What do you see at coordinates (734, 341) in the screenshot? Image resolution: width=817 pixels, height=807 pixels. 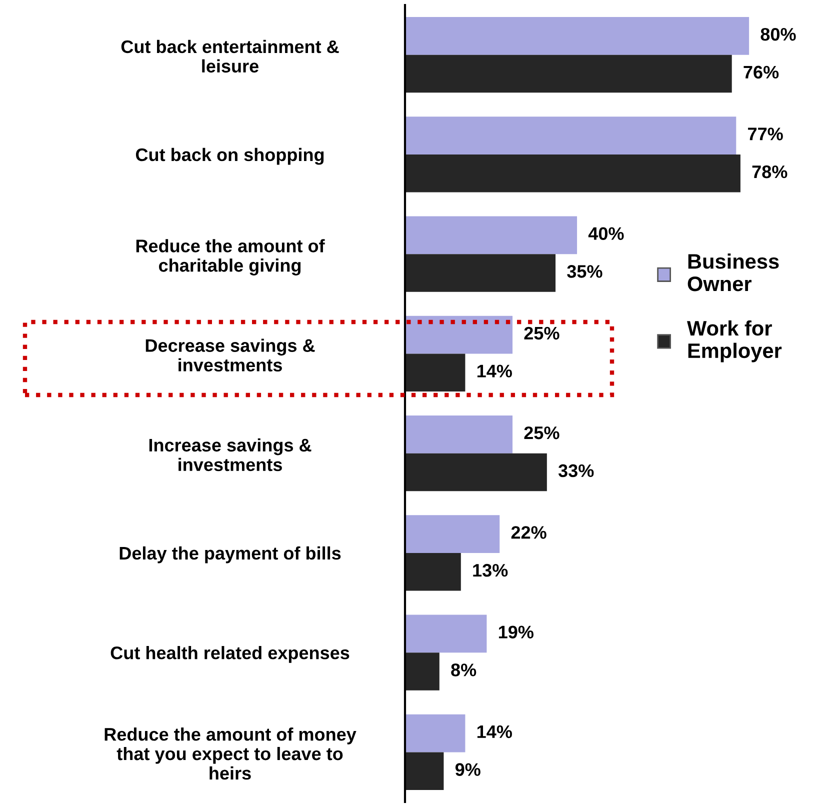 I see `legend-label: Work for Employer` at bounding box center [734, 341].